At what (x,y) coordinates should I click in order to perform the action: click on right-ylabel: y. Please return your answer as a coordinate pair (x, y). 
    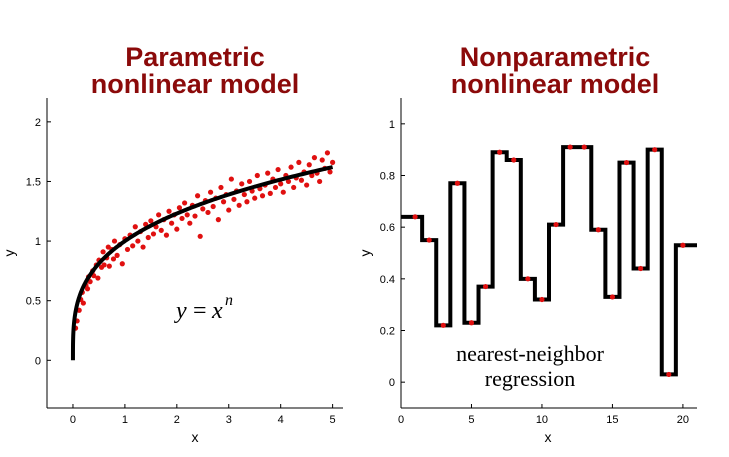
    Looking at the image, I should click on (365, 253).